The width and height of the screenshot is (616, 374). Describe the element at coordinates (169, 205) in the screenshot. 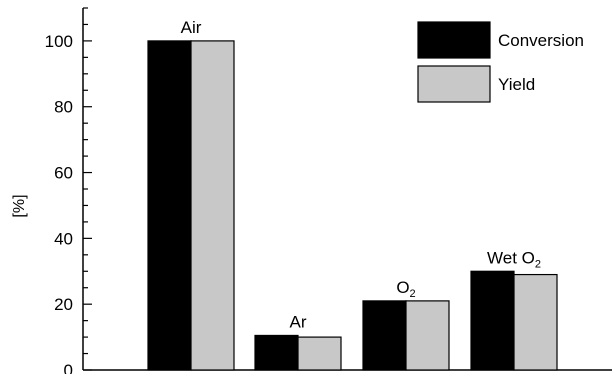

I see `bar-conversion-air` at that location.